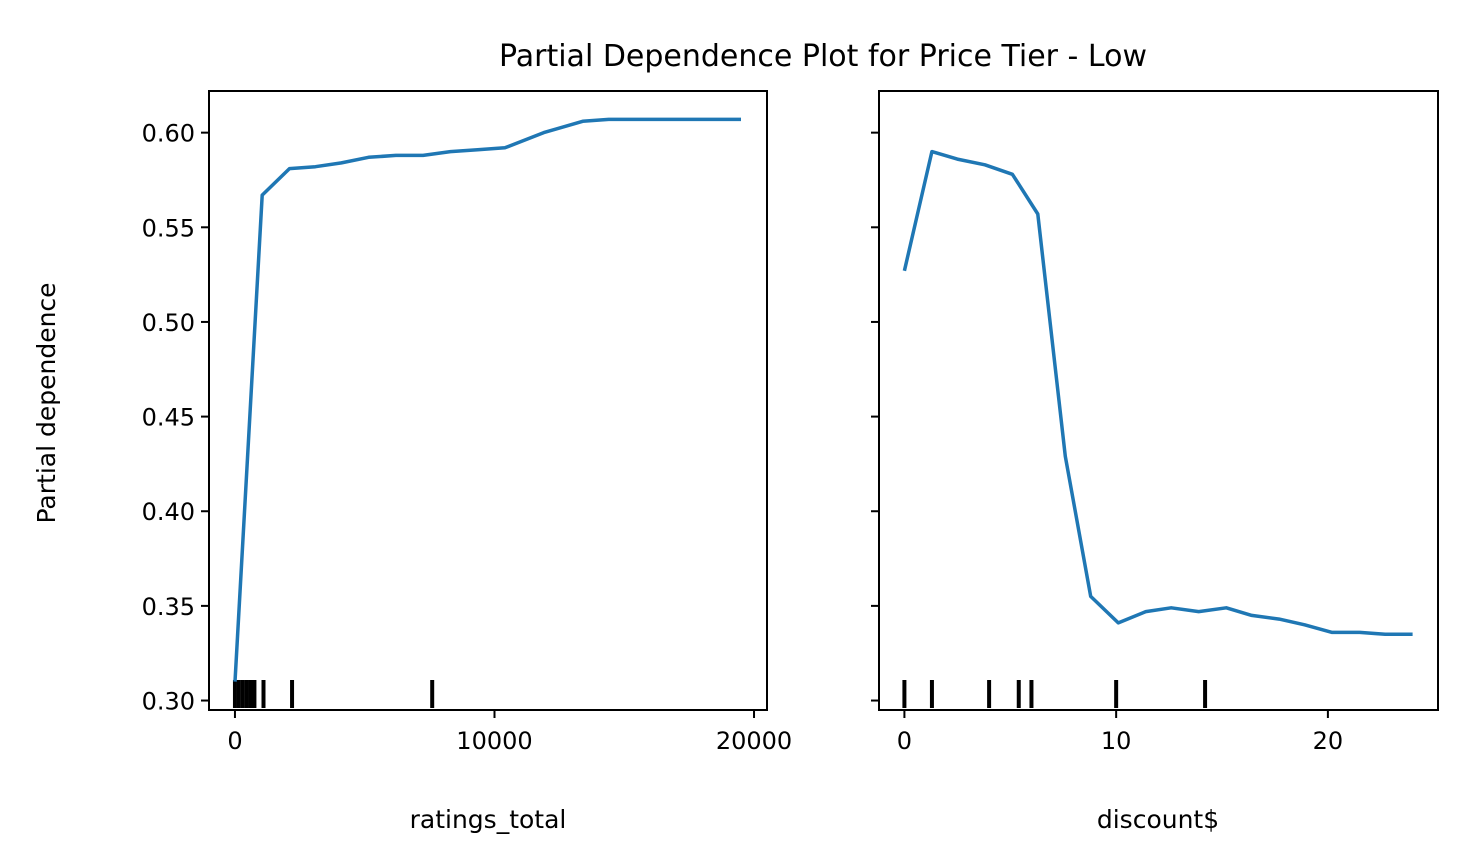 The image size is (1467, 868). Describe the element at coordinates (46, 402) in the screenshot. I see `ylabel: Partial dependence` at that location.